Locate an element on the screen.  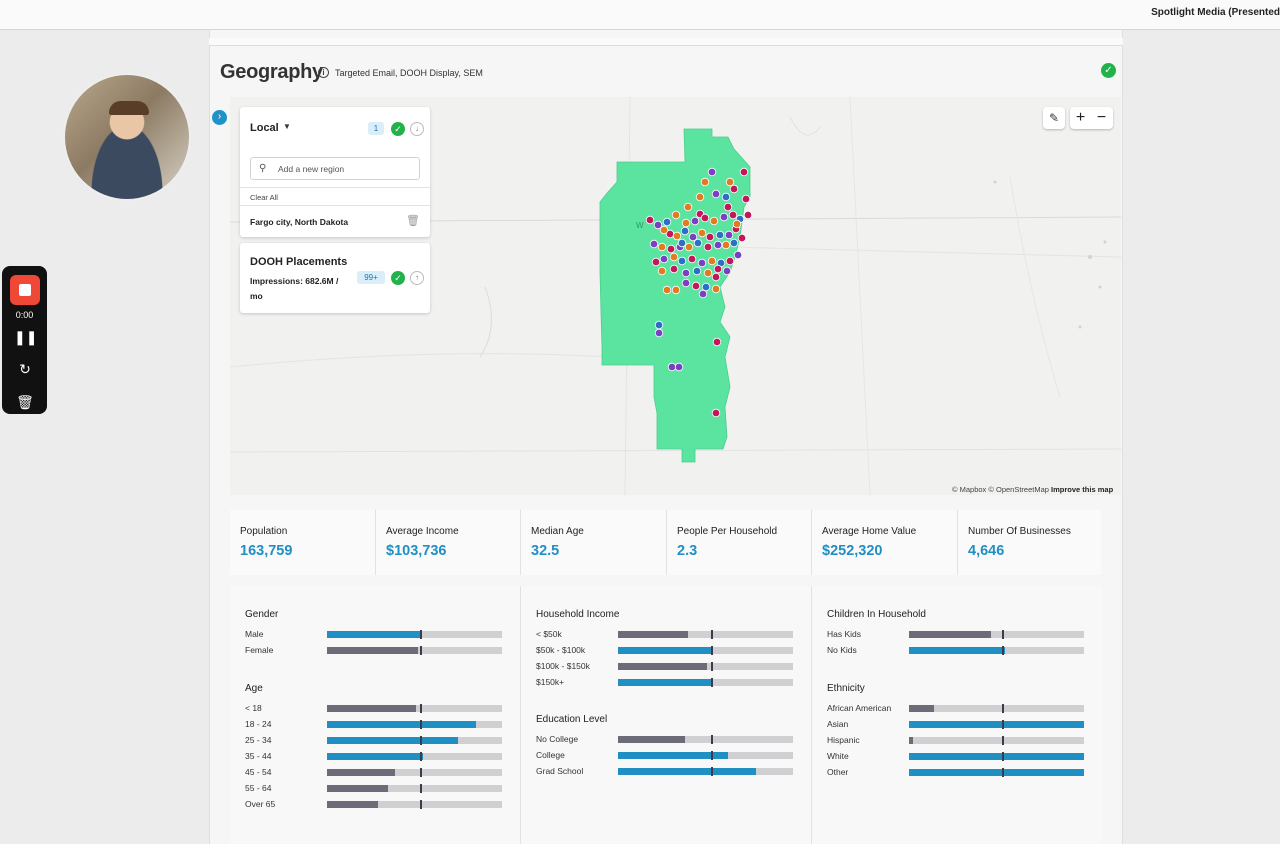
arrow-down-icon: ↓ is located at coordinates (417, 129).